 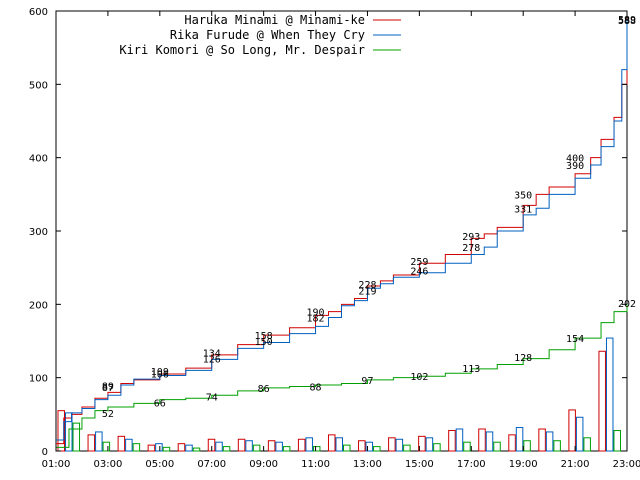 What do you see at coordinates (38, 379) in the screenshot?
I see `y-tick-label: 100` at bounding box center [38, 379].